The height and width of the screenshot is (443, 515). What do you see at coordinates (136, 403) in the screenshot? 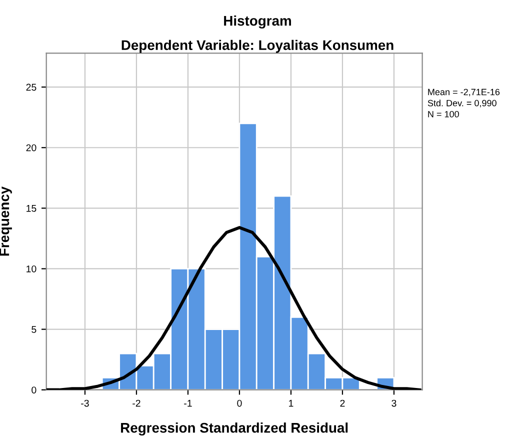
I see `x-tick-label: -2` at bounding box center [136, 403].